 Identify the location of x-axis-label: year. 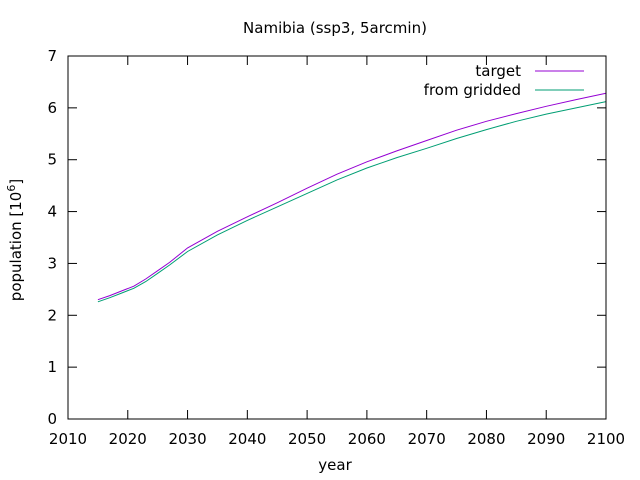
(335, 465).